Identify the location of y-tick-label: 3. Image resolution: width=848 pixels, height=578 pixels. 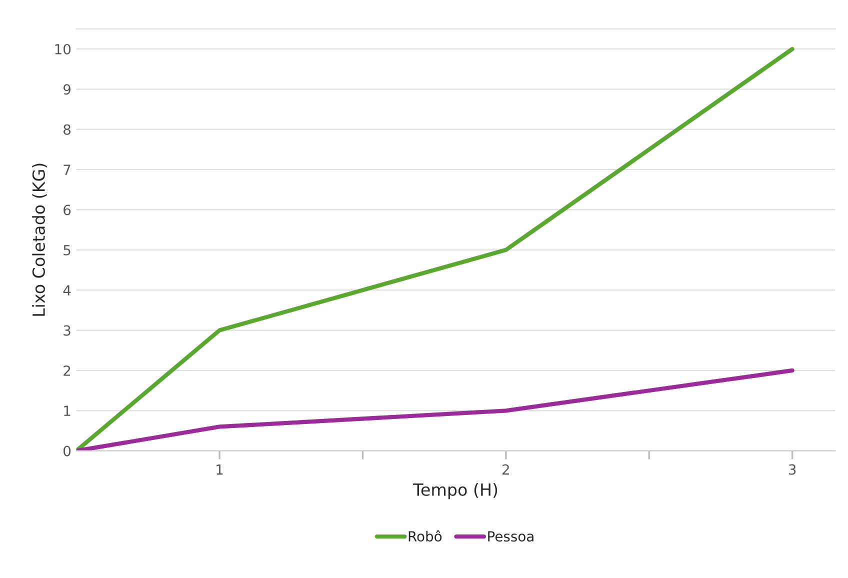
(67, 330).